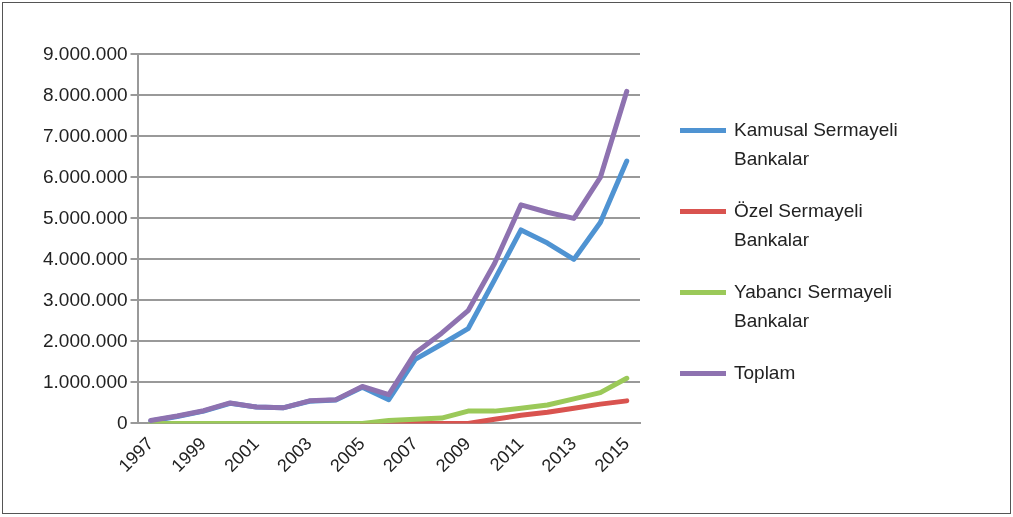 The width and height of the screenshot is (1013, 517). What do you see at coordinates (85, 176) in the screenshot?
I see `y-tick-label: 6.000.000` at bounding box center [85, 176].